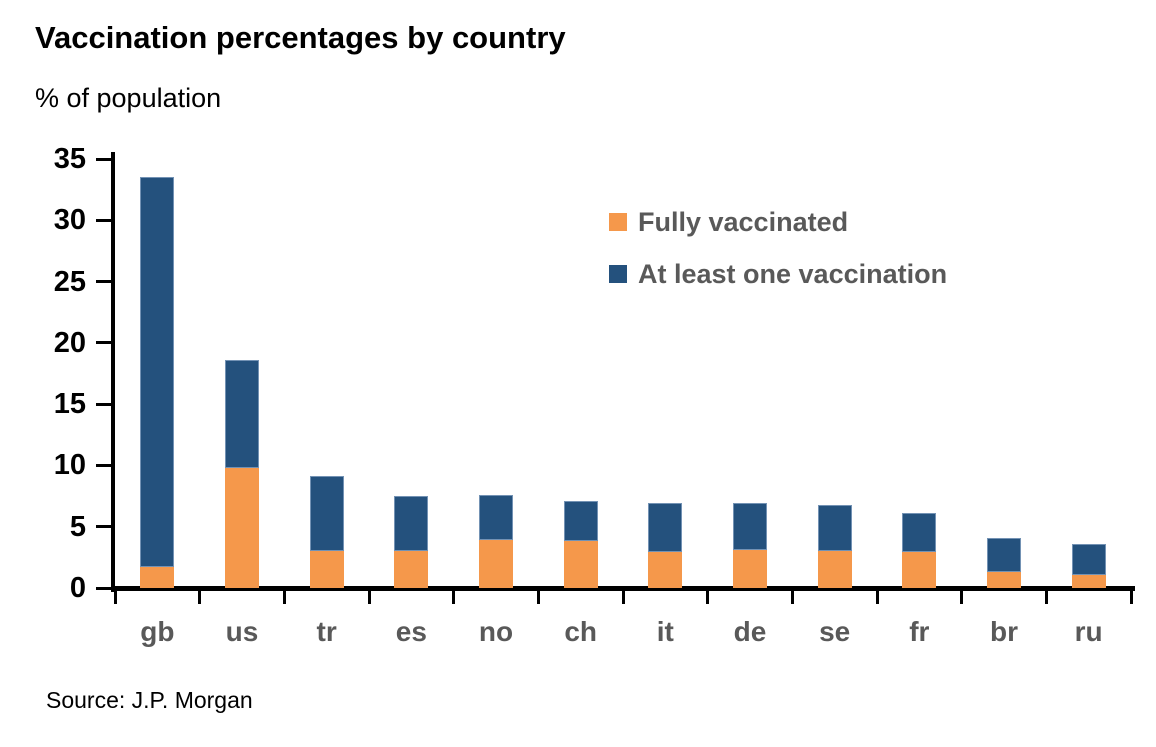 The image size is (1156, 747). Describe the element at coordinates (326, 514) in the screenshot. I see `bar-tr-at-least-one` at that location.